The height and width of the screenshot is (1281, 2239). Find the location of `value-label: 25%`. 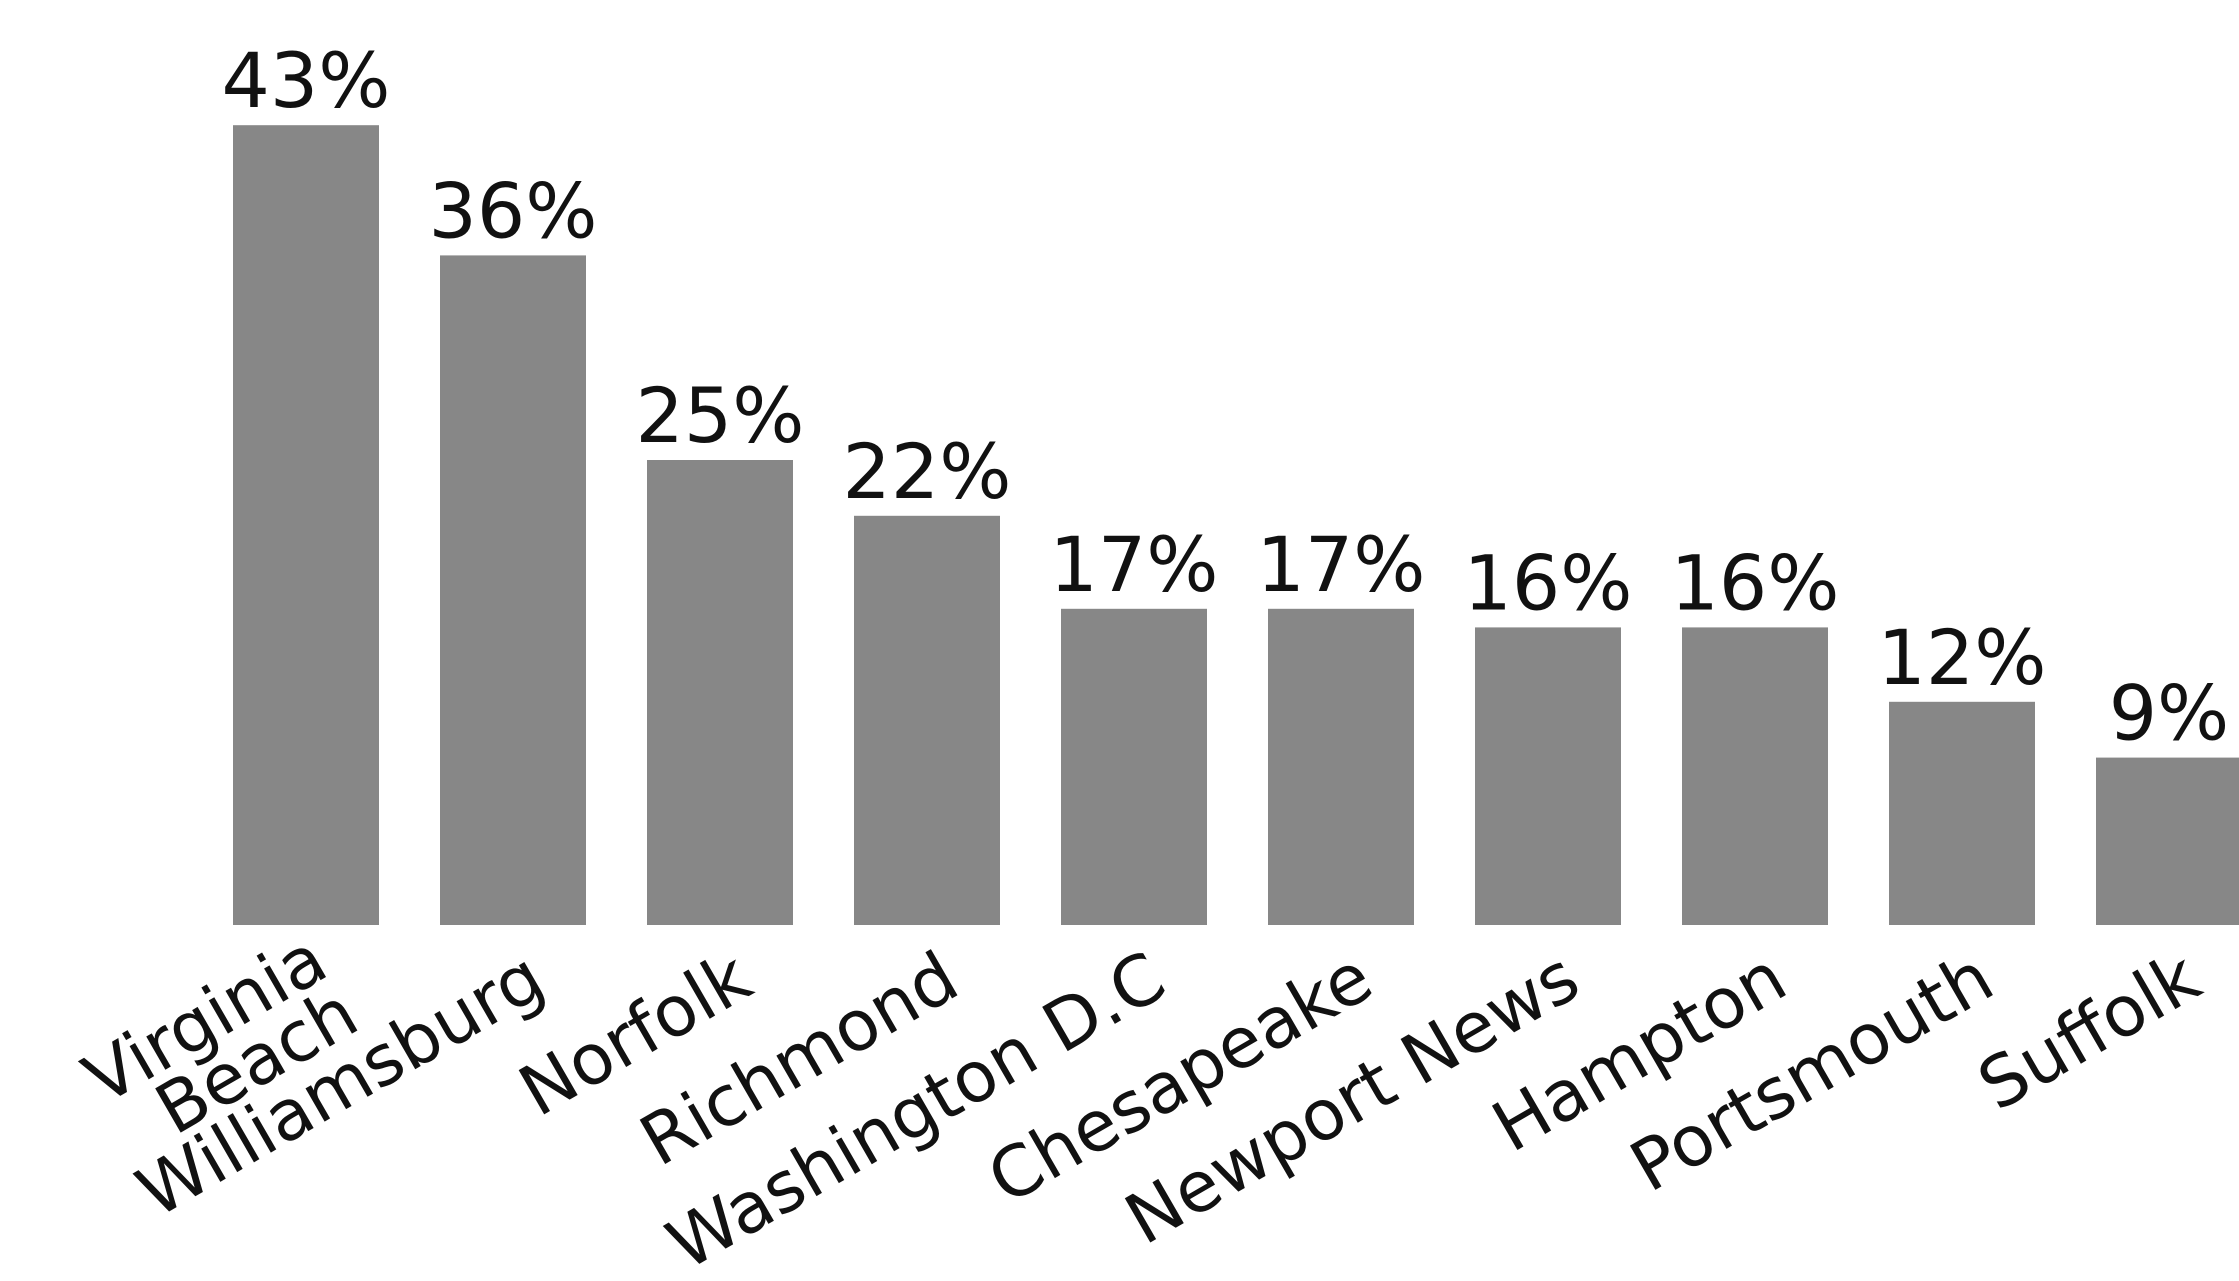

value-label: 25% is located at coordinates (720, 415).